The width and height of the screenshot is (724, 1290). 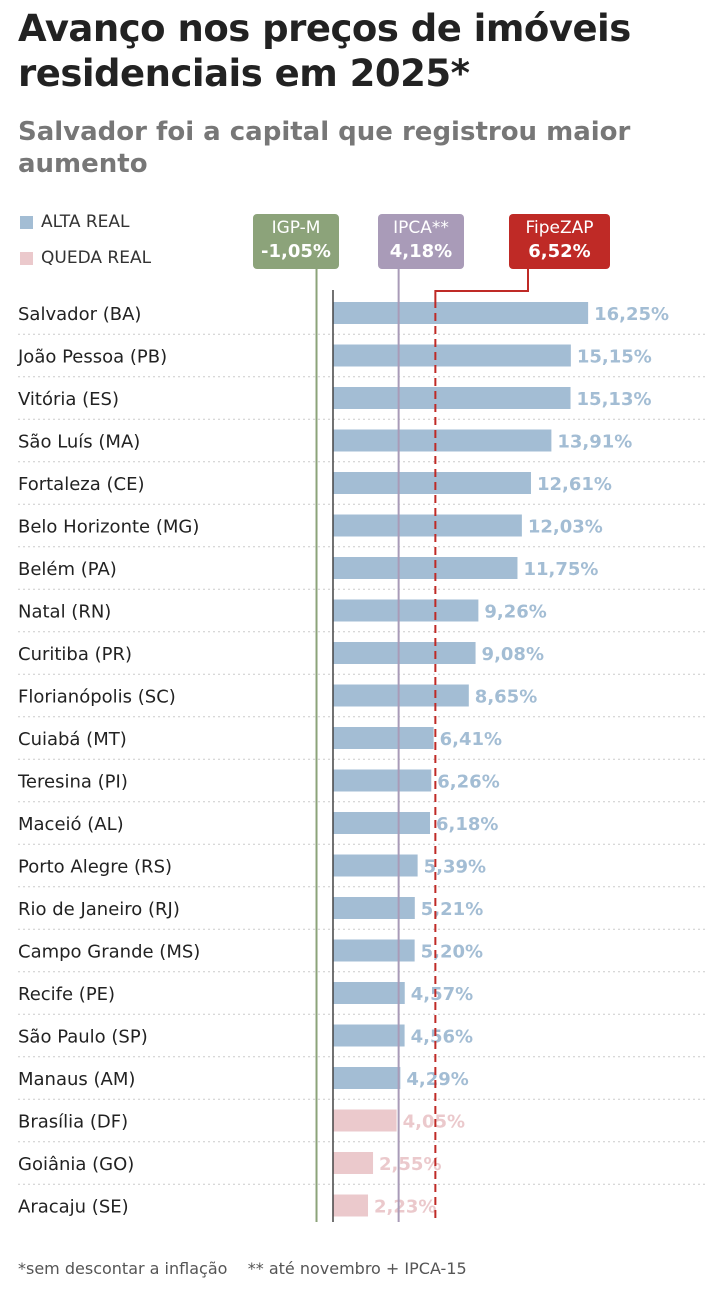 I want to click on value-label: 4,05%, so click(x=434, y=1122).